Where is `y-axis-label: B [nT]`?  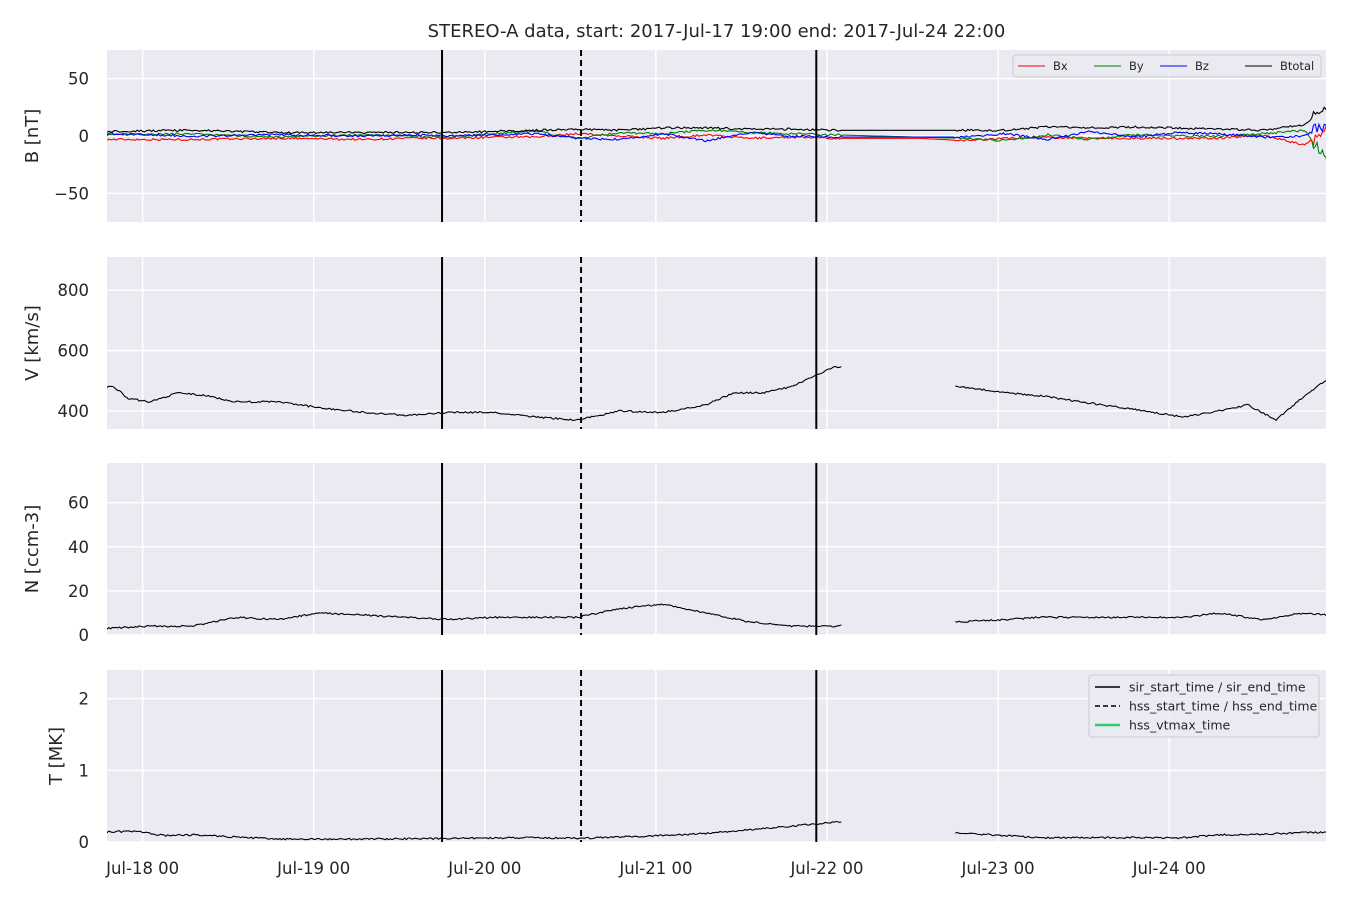 y-axis-label: B [nT] is located at coordinates (32, 136).